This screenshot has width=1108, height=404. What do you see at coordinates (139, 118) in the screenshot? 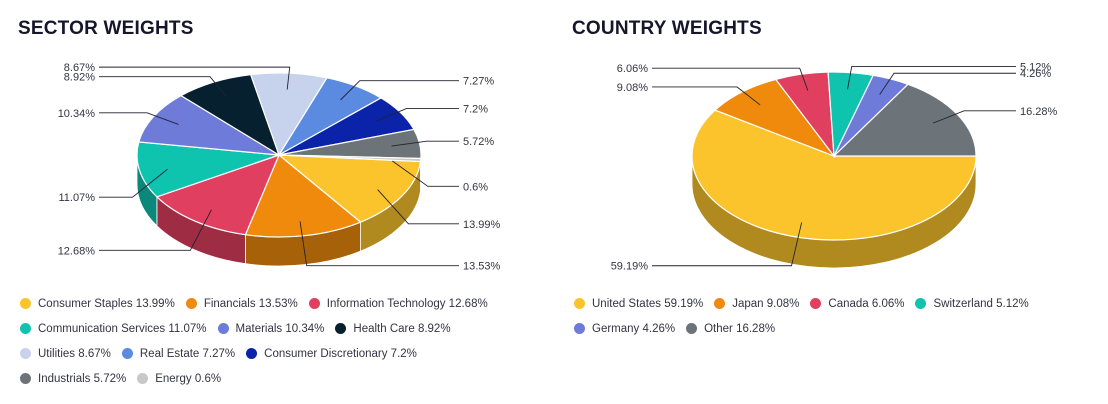
I see `leader-line-materials` at bounding box center [139, 118].